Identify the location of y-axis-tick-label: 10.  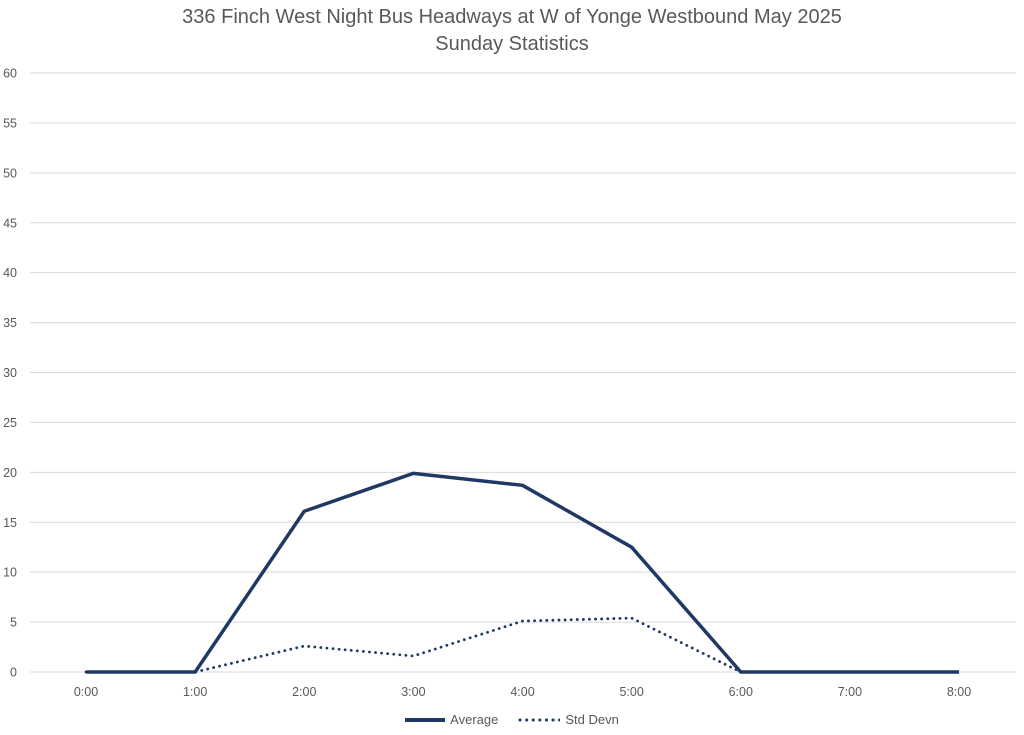
(10, 573).